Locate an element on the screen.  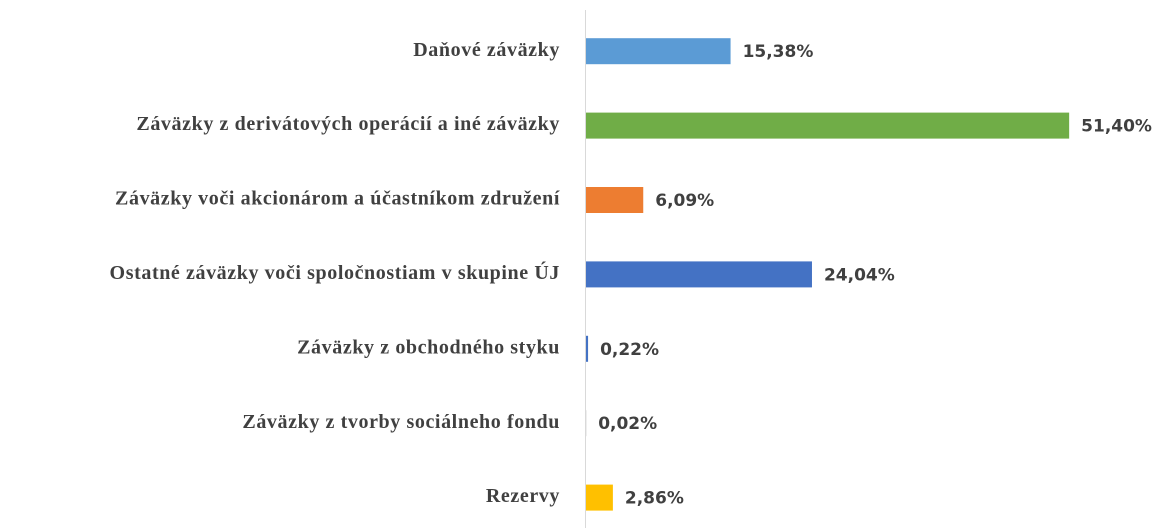
value-label: 24,04% is located at coordinates (859, 275).